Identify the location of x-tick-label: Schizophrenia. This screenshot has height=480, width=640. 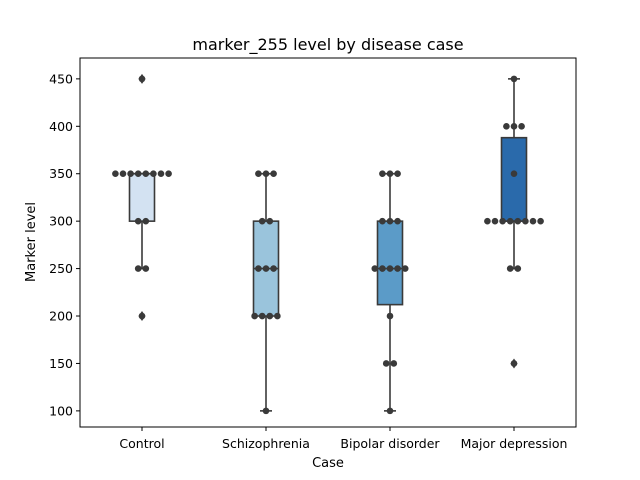
(266, 443).